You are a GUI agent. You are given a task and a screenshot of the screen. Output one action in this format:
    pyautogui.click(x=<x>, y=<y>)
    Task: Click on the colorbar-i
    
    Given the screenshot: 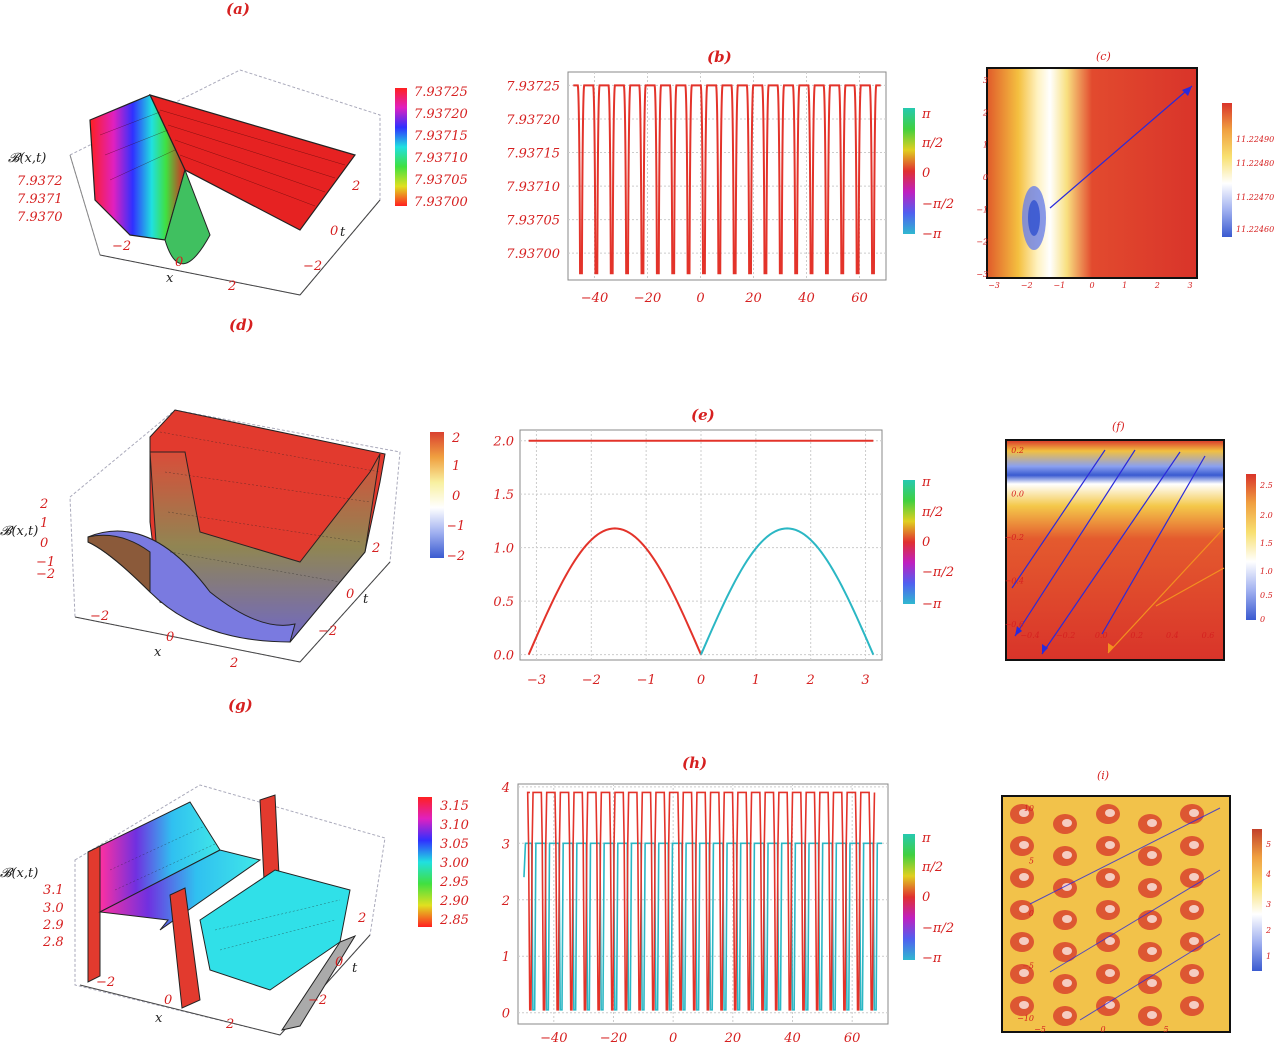 What is the action you would take?
    pyautogui.click(x=1257, y=900)
    